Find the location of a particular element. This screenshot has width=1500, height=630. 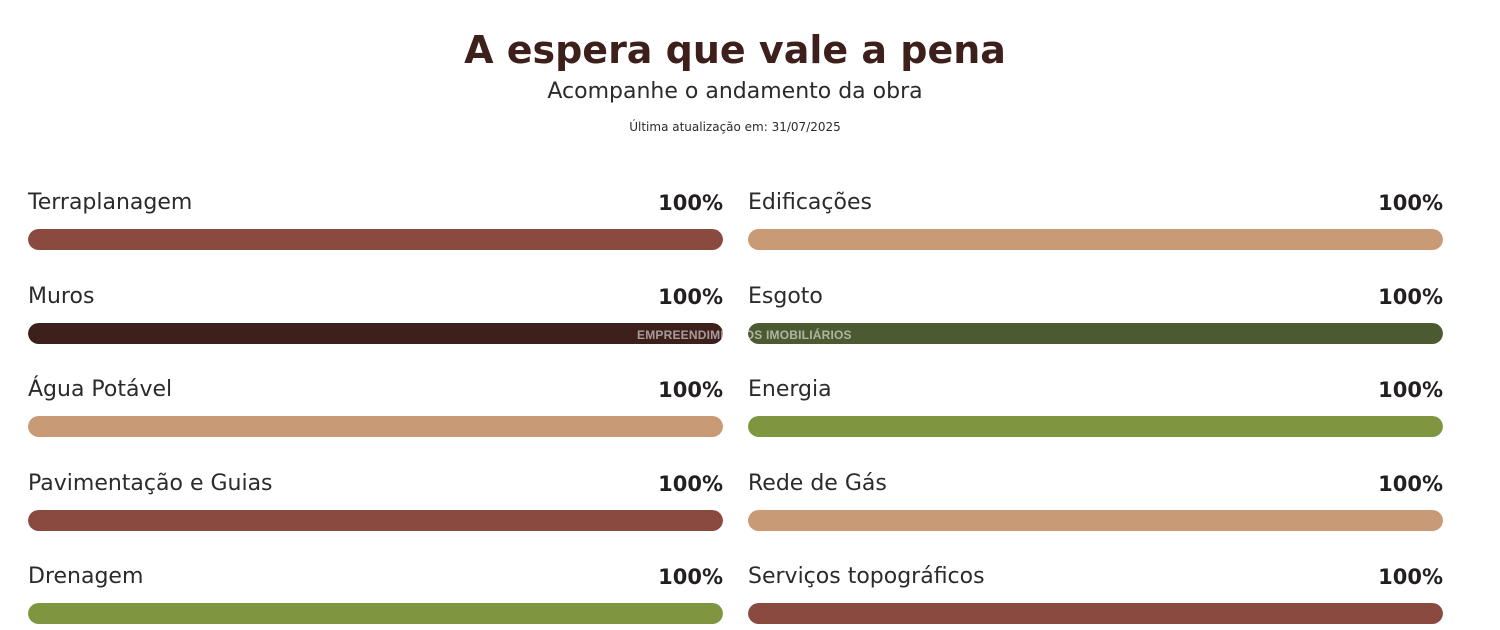

page-subtitle: Acompanhe o andamento da obra is located at coordinates (735, 91).